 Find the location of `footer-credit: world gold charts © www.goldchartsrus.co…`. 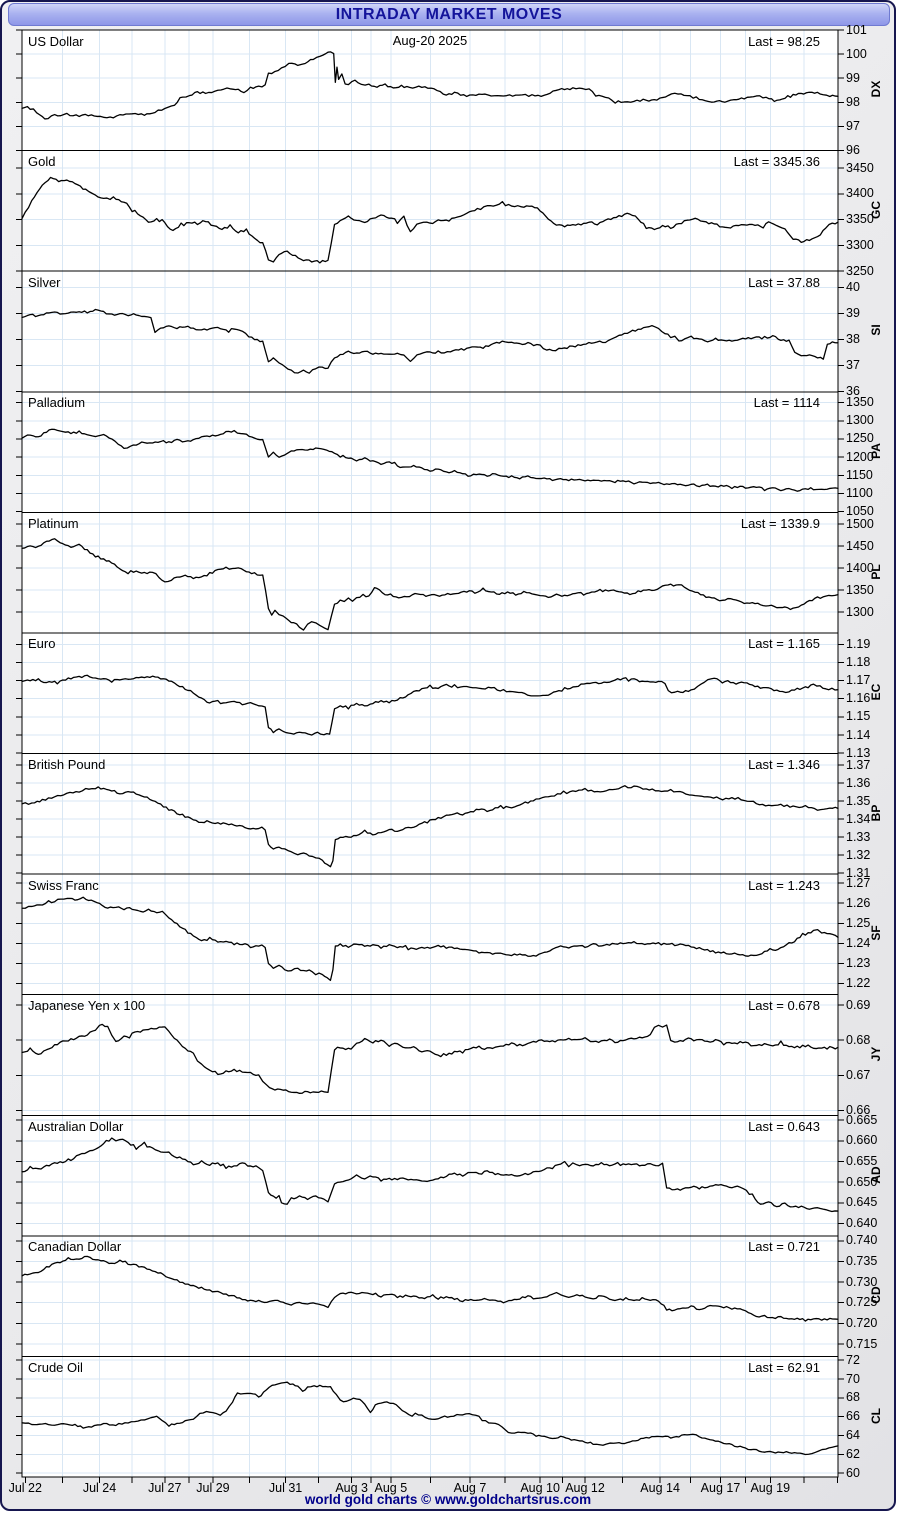

footer-credit: world gold charts © www.goldchartsrus.co… is located at coordinates (448, 1499).